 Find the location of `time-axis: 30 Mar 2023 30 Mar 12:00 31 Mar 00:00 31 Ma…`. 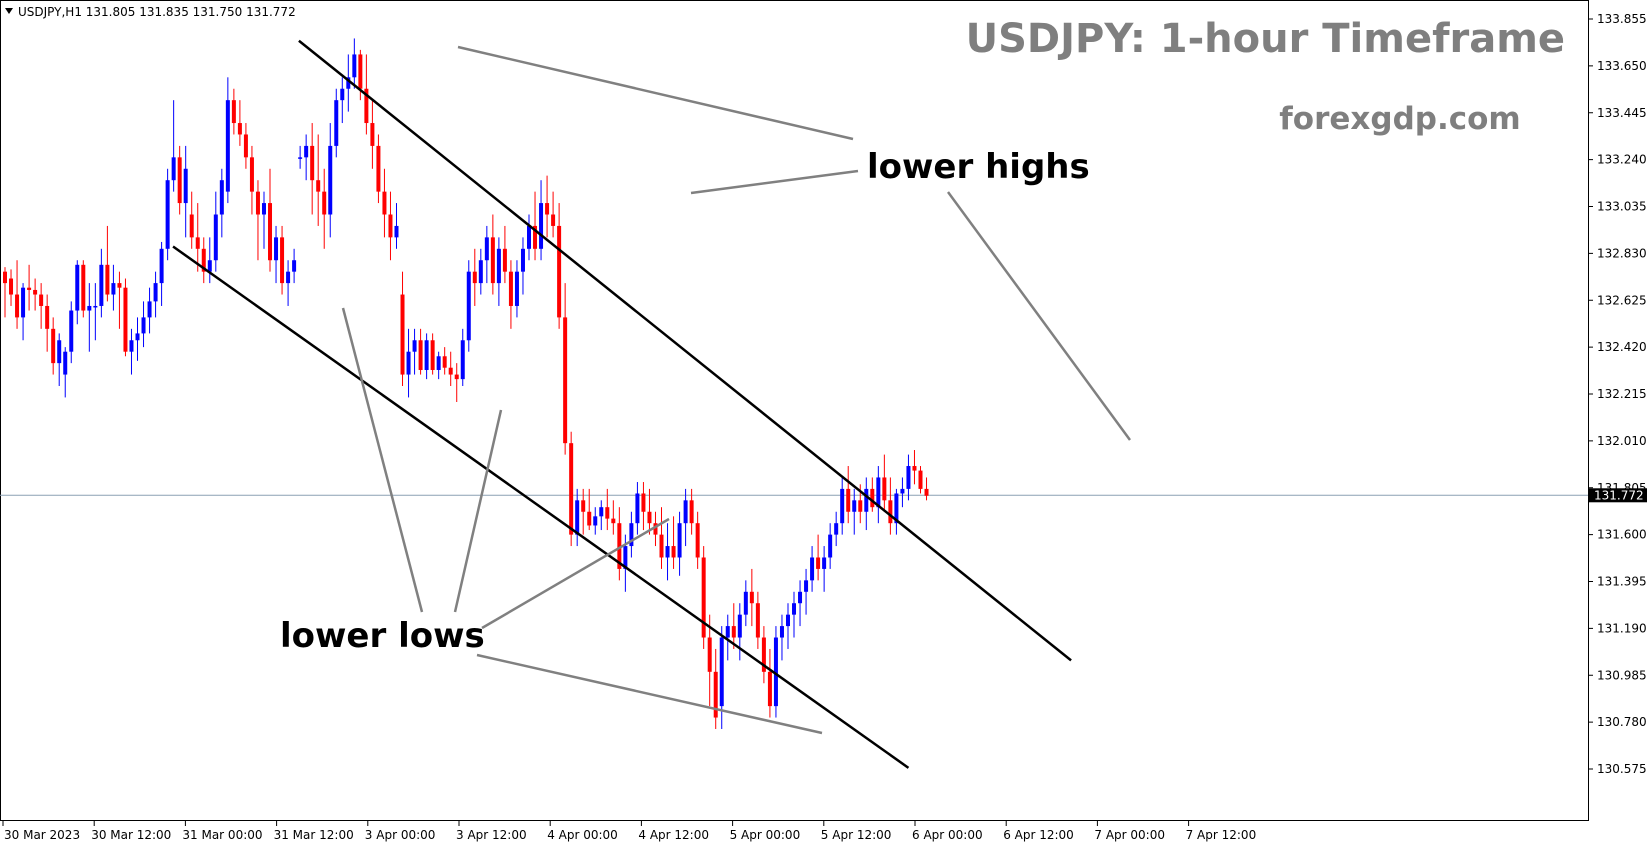

time-axis: 30 Mar 2023 30 Mar 12:00 31 Mar 00:00 31 Ma… is located at coordinates (629, 831).